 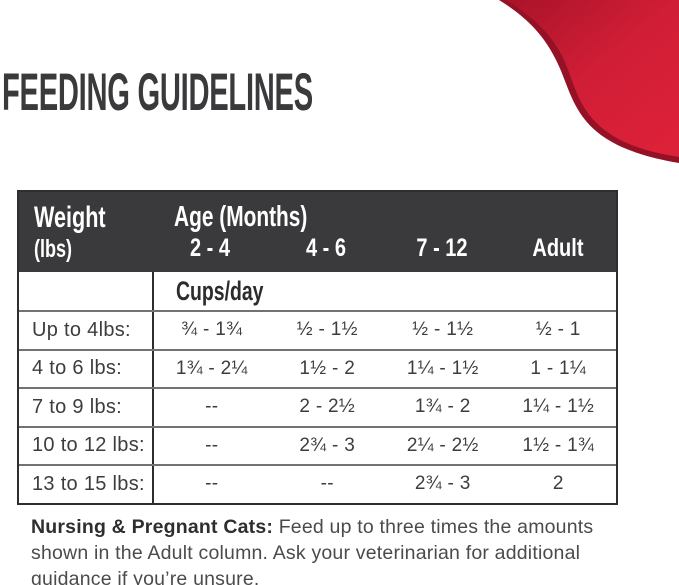 I want to click on table-row: 7 to 9 lbs: -- 2 - 2½ 1¾ - 2 1¼ - 1½, so click(x=317, y=406).